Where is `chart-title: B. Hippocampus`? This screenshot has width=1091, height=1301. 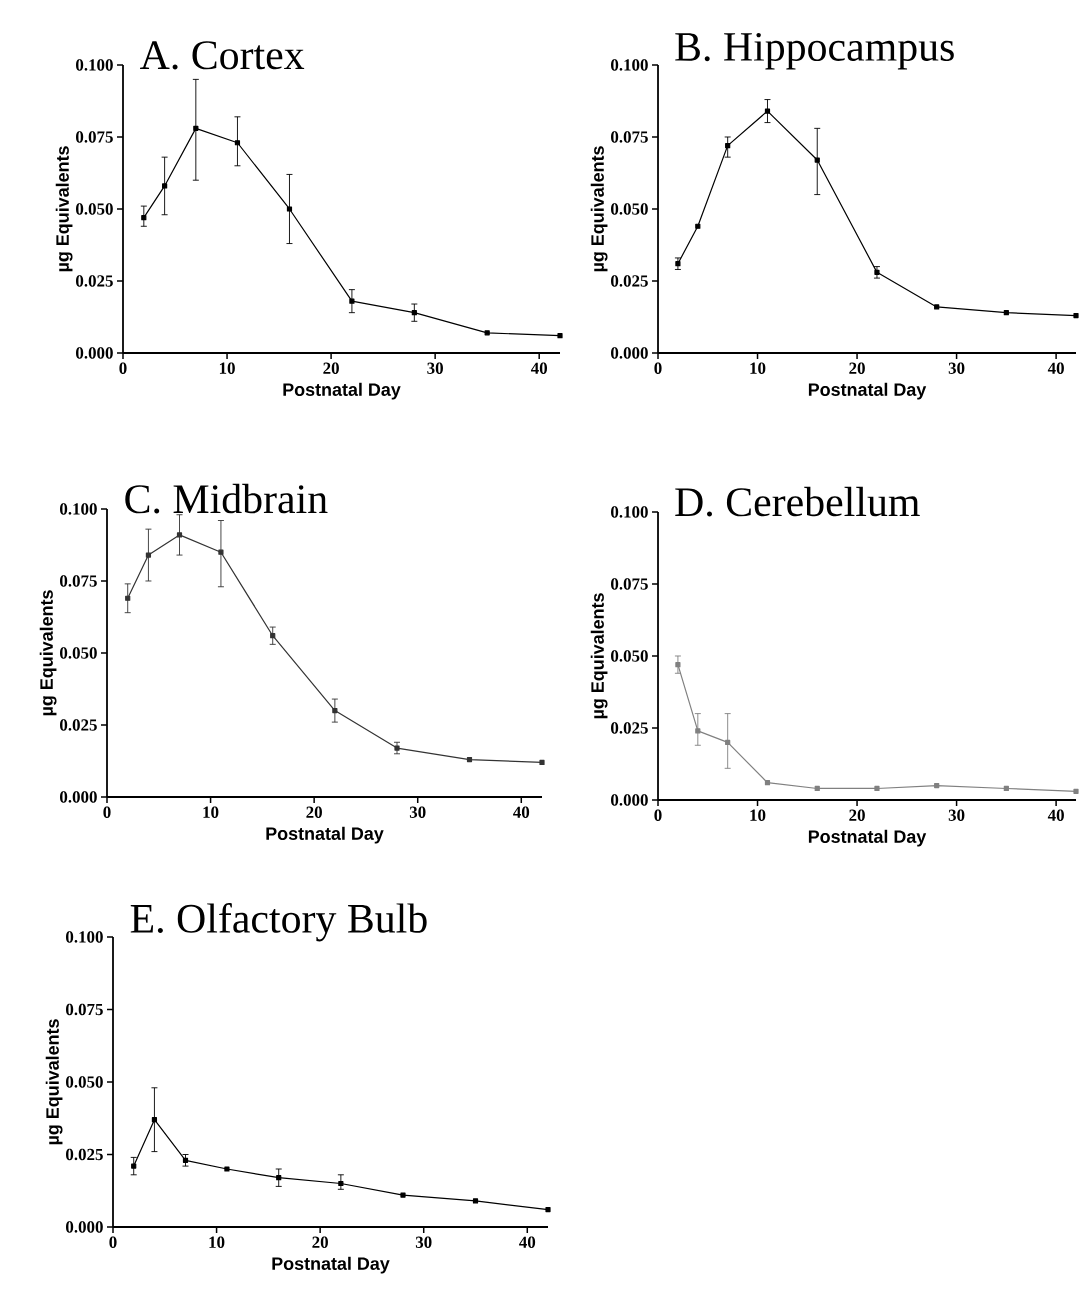 chart-title: B. Hippocampus is located at coordinates (814, 51).